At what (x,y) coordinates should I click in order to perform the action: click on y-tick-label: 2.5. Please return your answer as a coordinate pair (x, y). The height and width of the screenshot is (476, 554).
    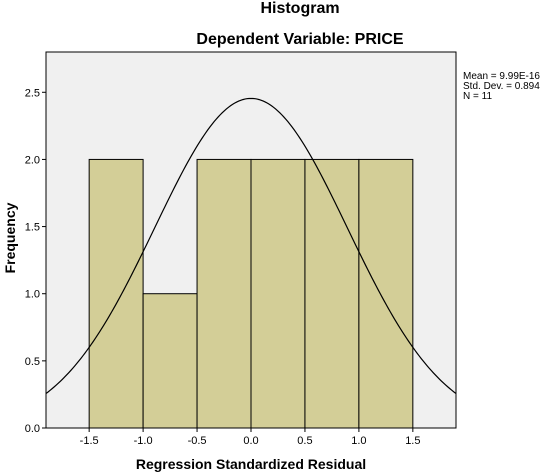
    Looking at the image, I should click on (32, 93).